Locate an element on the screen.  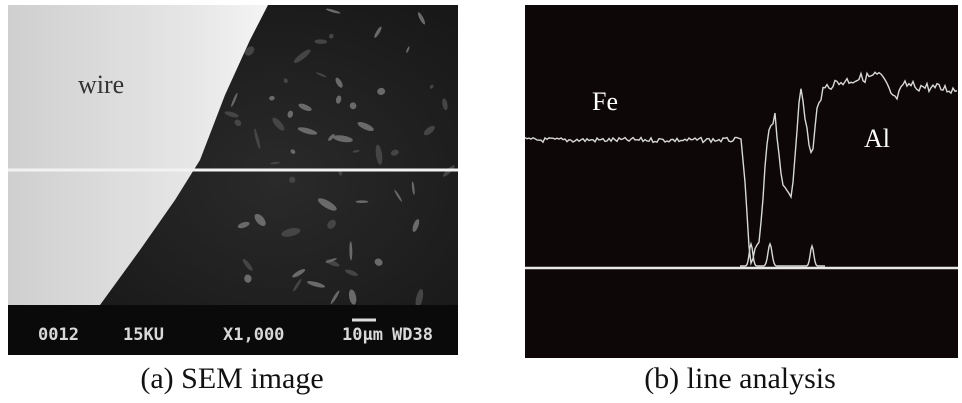
peak-trace is located at coordinates (782, 254).